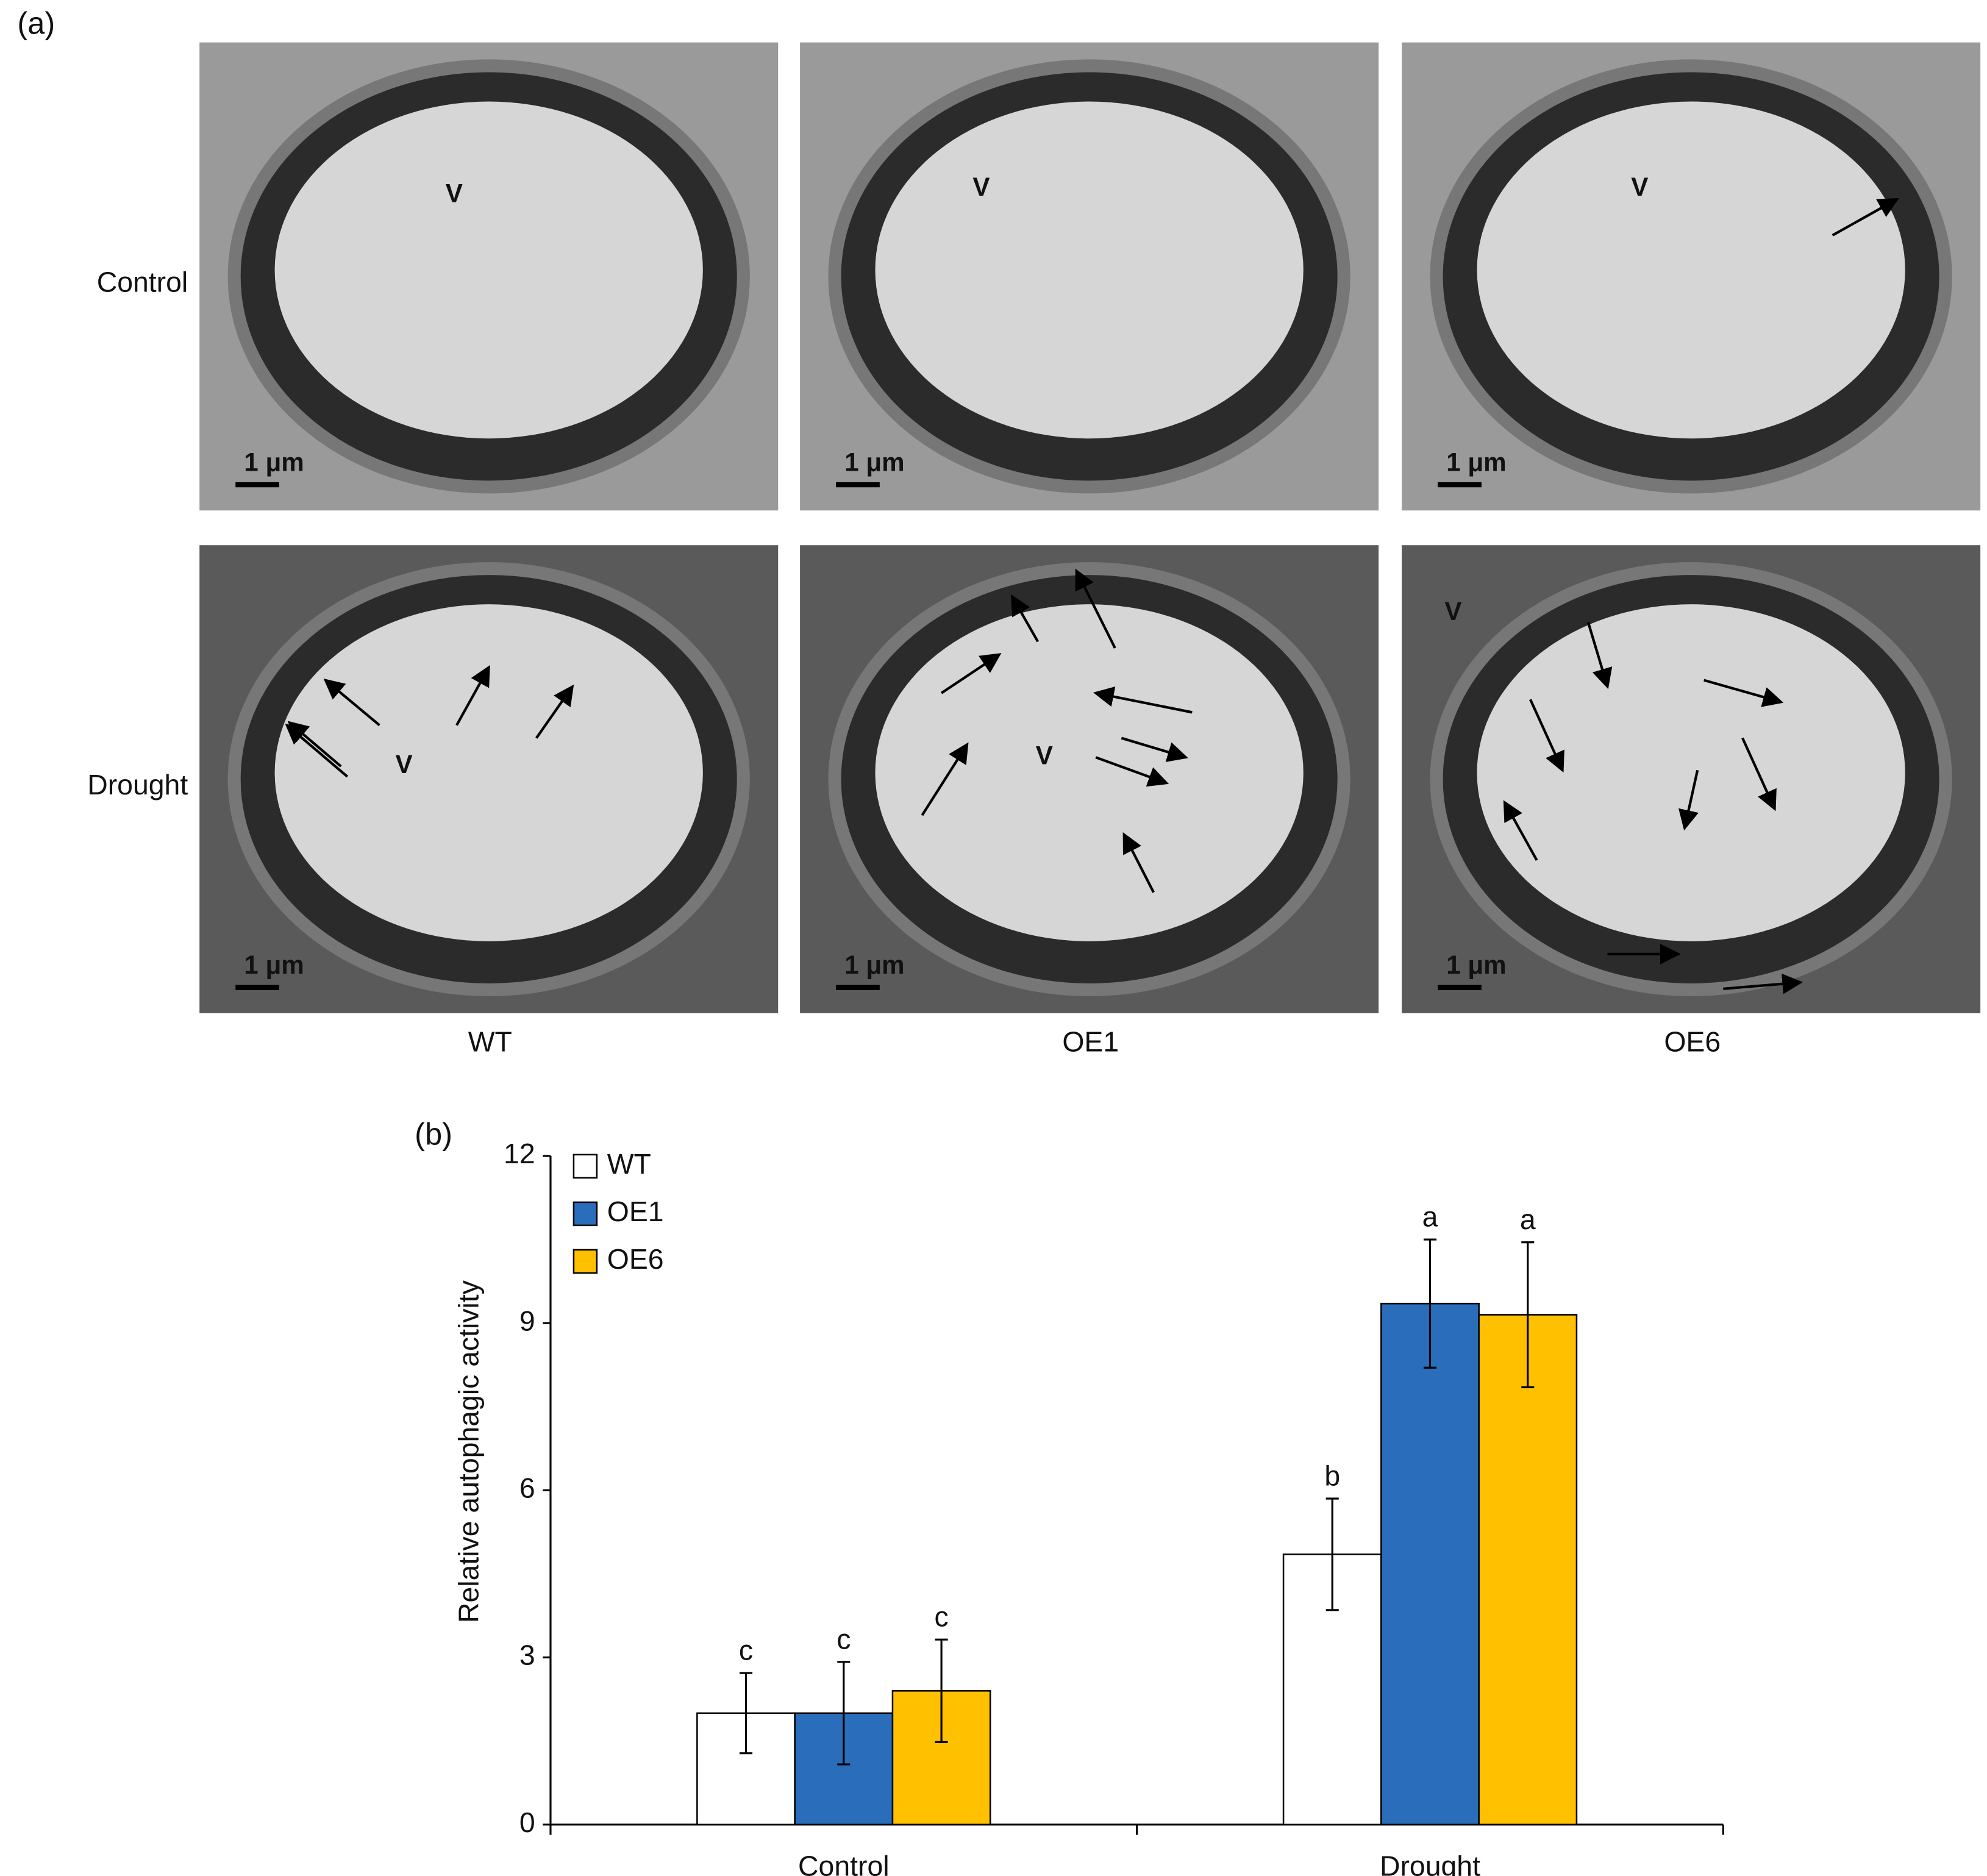 The image size is (1987, 1876). Describe the element at coordinates (629, 1164) in the screenshot. I see `legend-label: WT` at that location.